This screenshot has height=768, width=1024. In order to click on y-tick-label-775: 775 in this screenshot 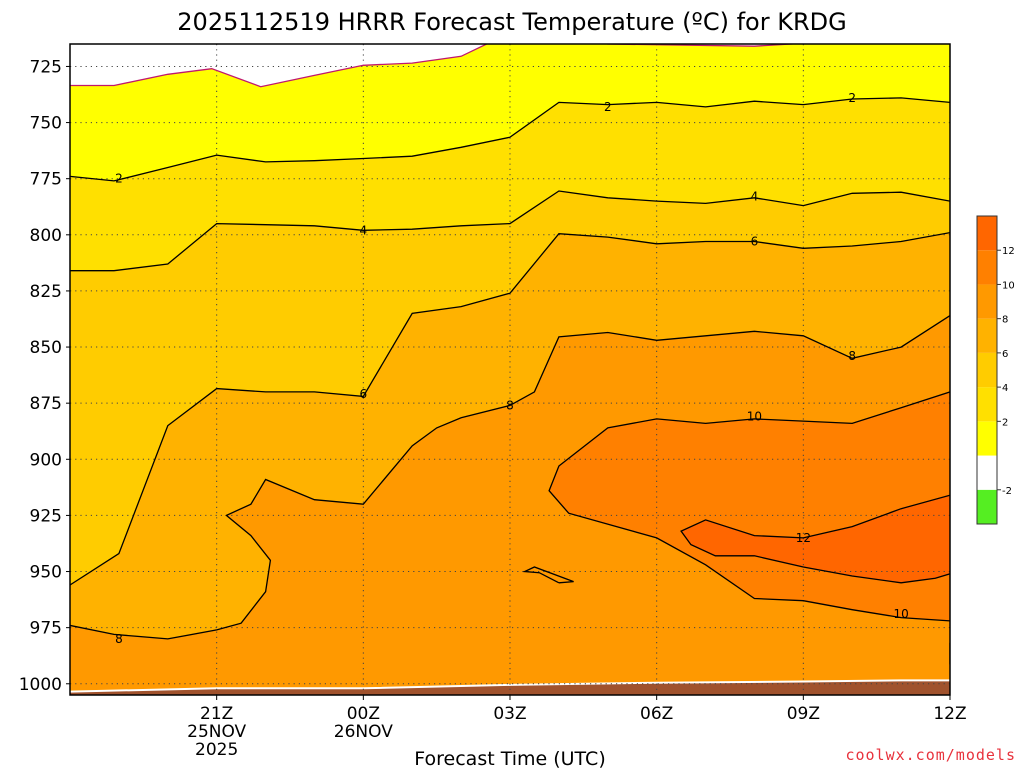, I will do `click(46, 180)`.